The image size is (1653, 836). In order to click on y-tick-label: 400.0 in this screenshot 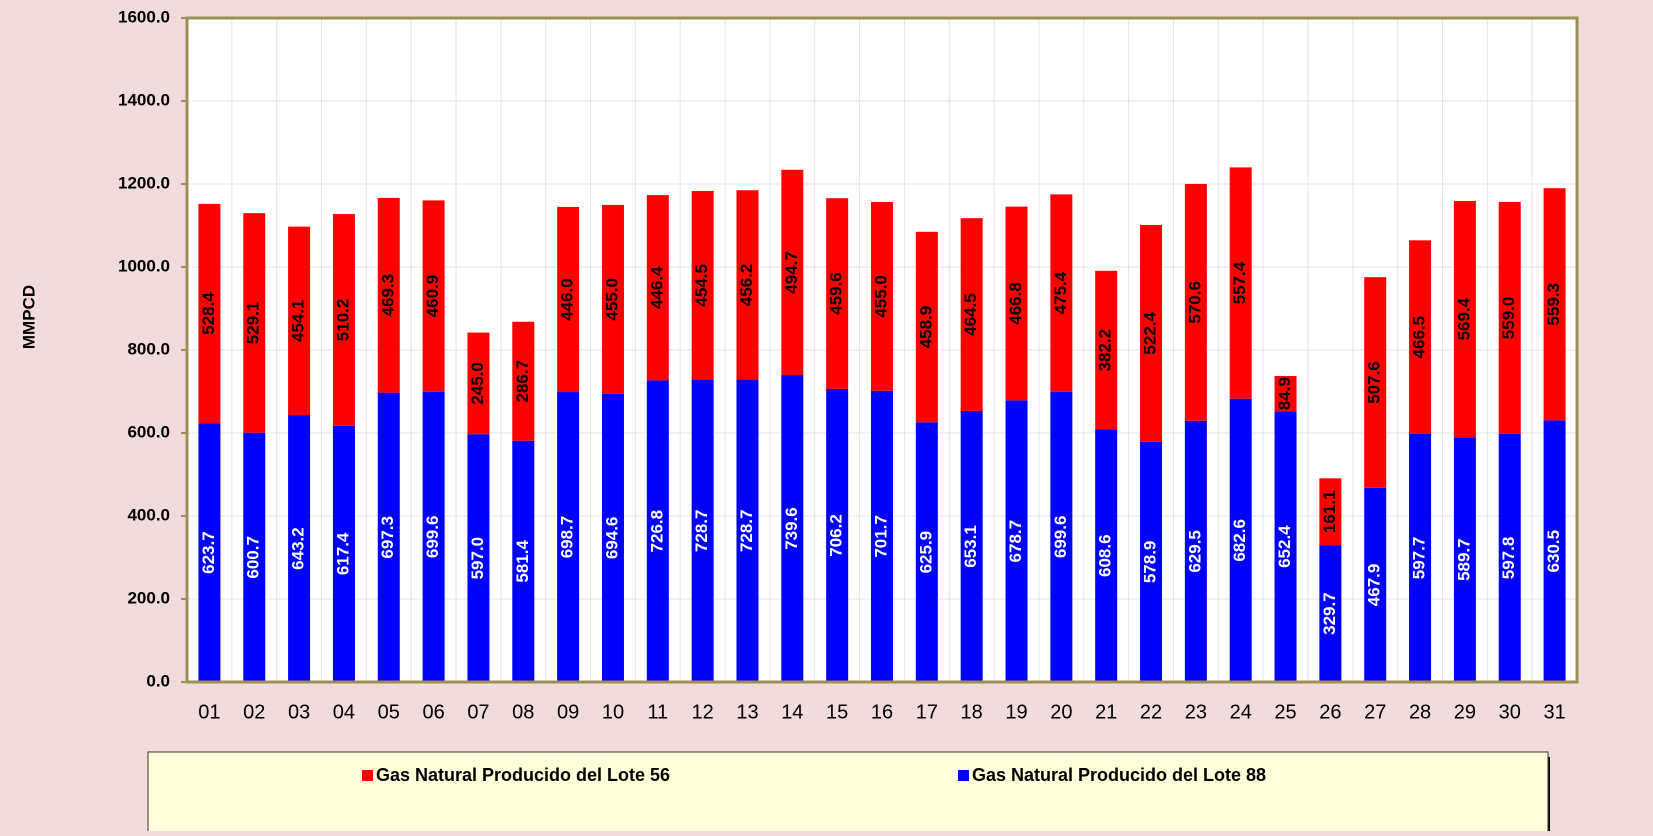, I will do `click(148, 514)`.